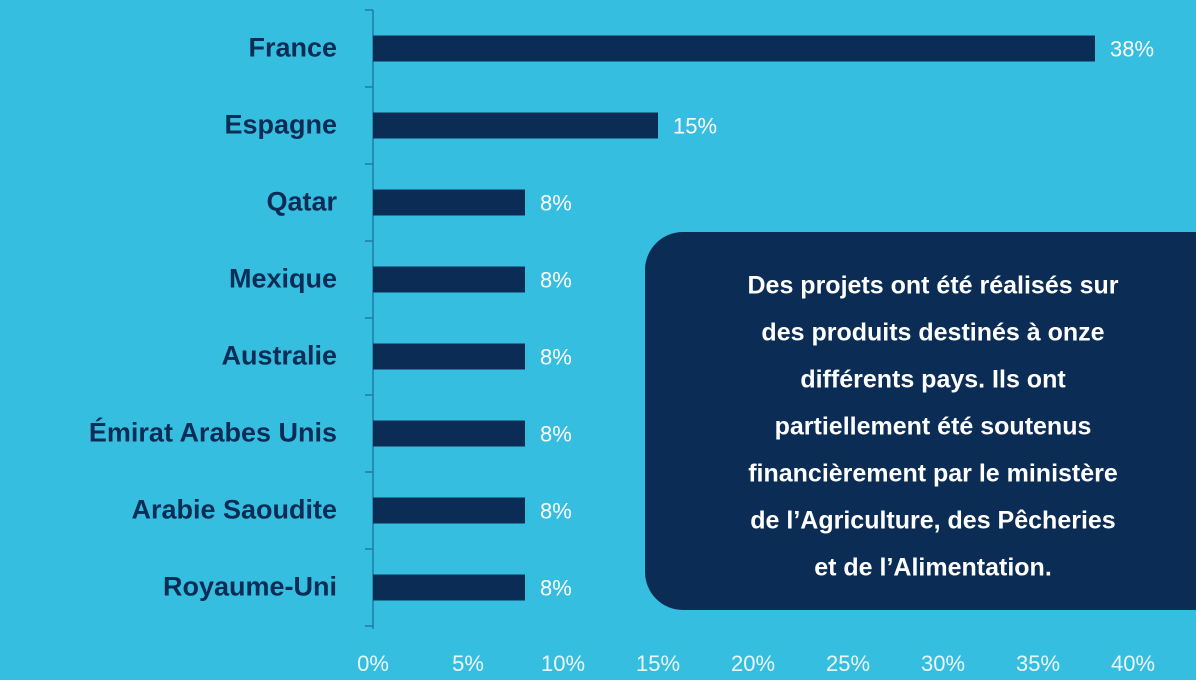 This screenshot has width=1196, height=680. Describe the element at coordinates (658, 663) in the screenshot. I see `x-tick-label: 15%` at that location.